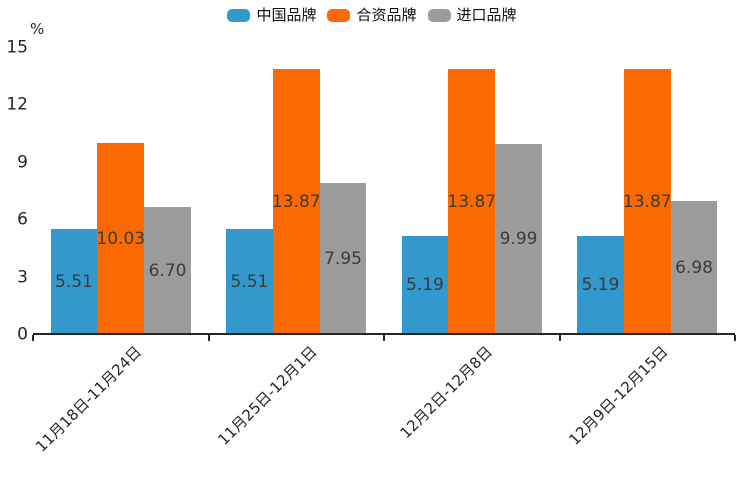 The height and width of the screenshot is (496, 744). I want to click on bar-value-label: 9.99, so click(518, 239).